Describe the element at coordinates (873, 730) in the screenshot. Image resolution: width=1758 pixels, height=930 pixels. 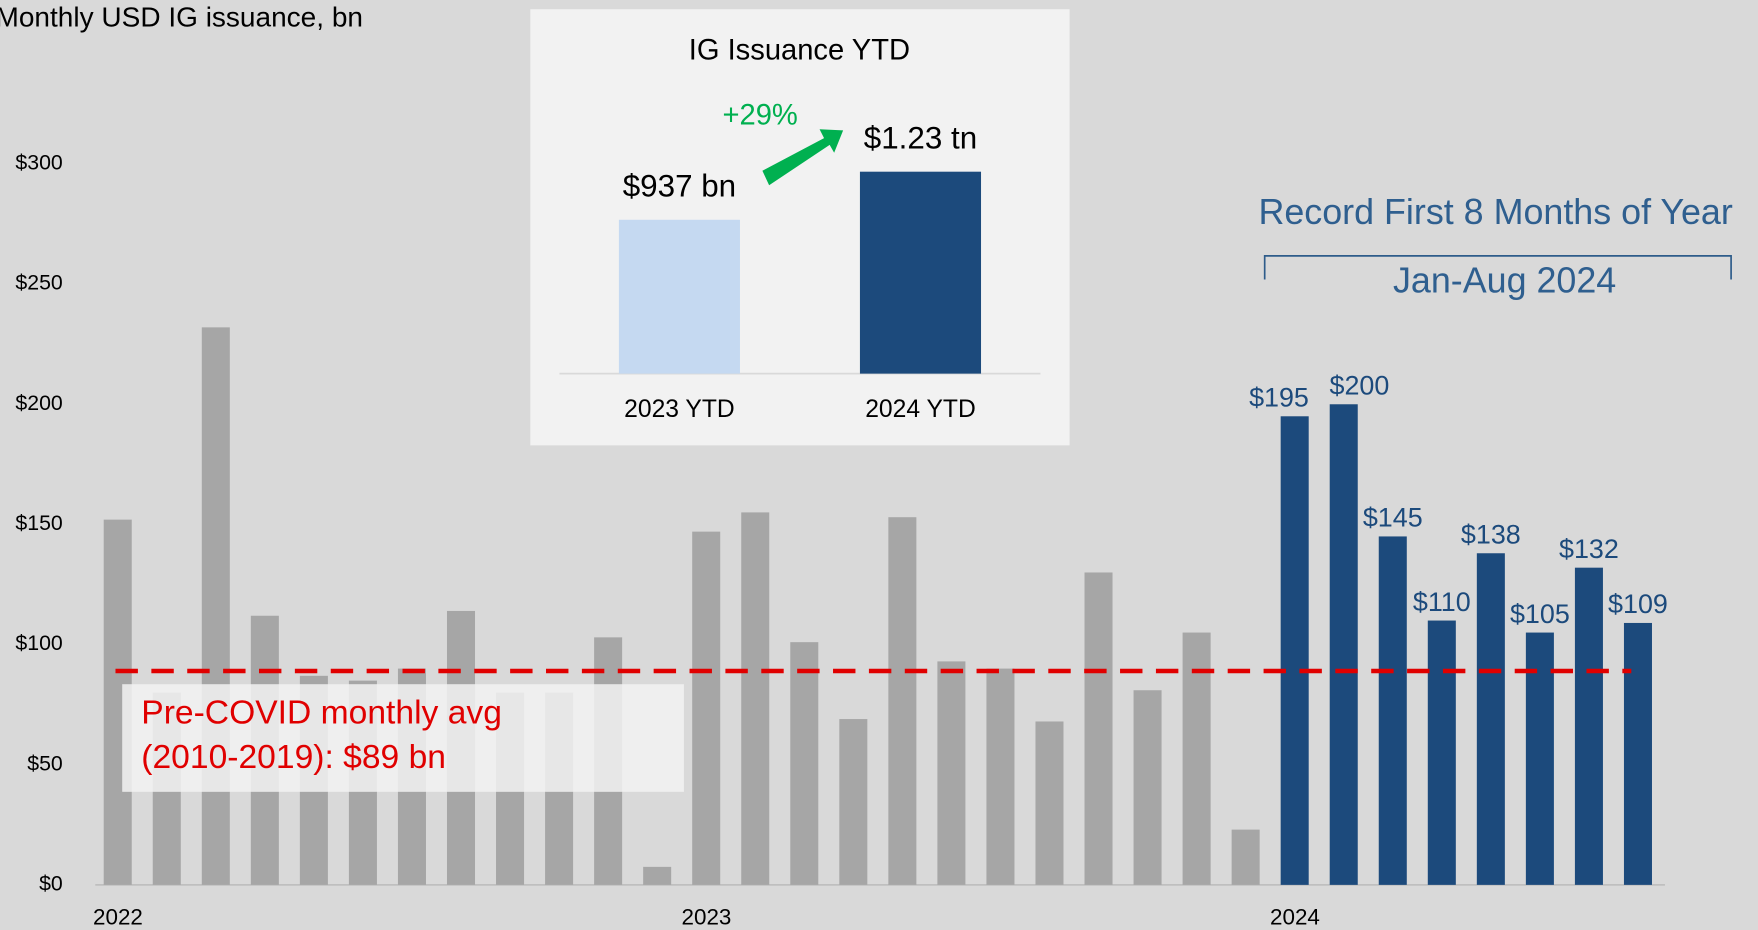
I see `reference: Pre-COVID monthly avg (2010-2019): $89 bn` at that location.